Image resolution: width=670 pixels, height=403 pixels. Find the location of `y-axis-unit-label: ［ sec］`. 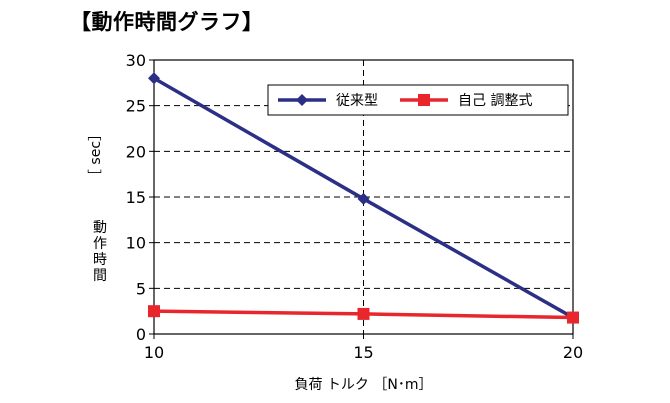

y-axis-unit-label: ［ sec］ is located at coordinates (96, 155).